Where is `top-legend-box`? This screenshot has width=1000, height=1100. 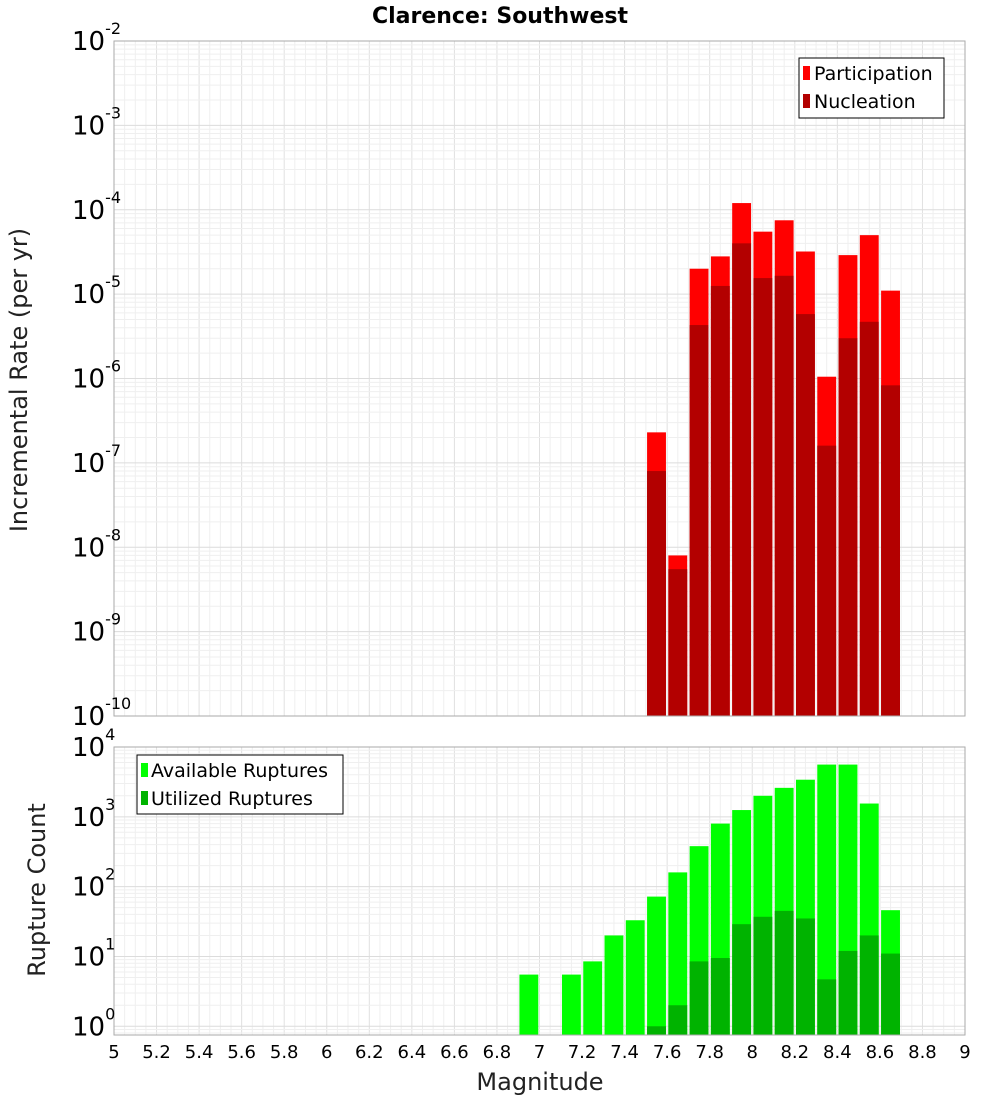 top-legend-box is located at coordinates (871, 88).